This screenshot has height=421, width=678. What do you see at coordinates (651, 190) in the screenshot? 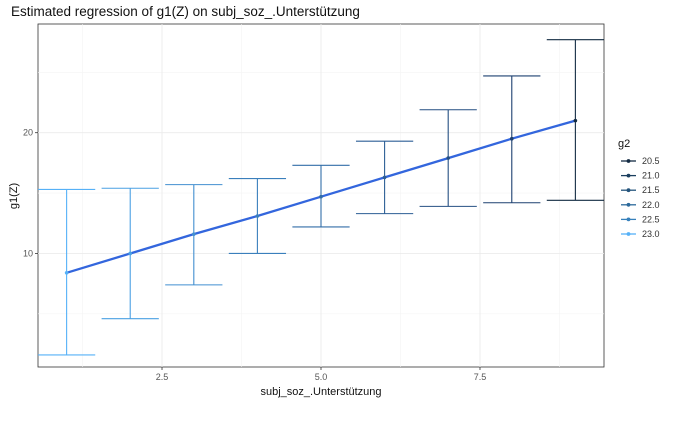
I see `legend-label: 21.5` at bounding box center [651, 190].